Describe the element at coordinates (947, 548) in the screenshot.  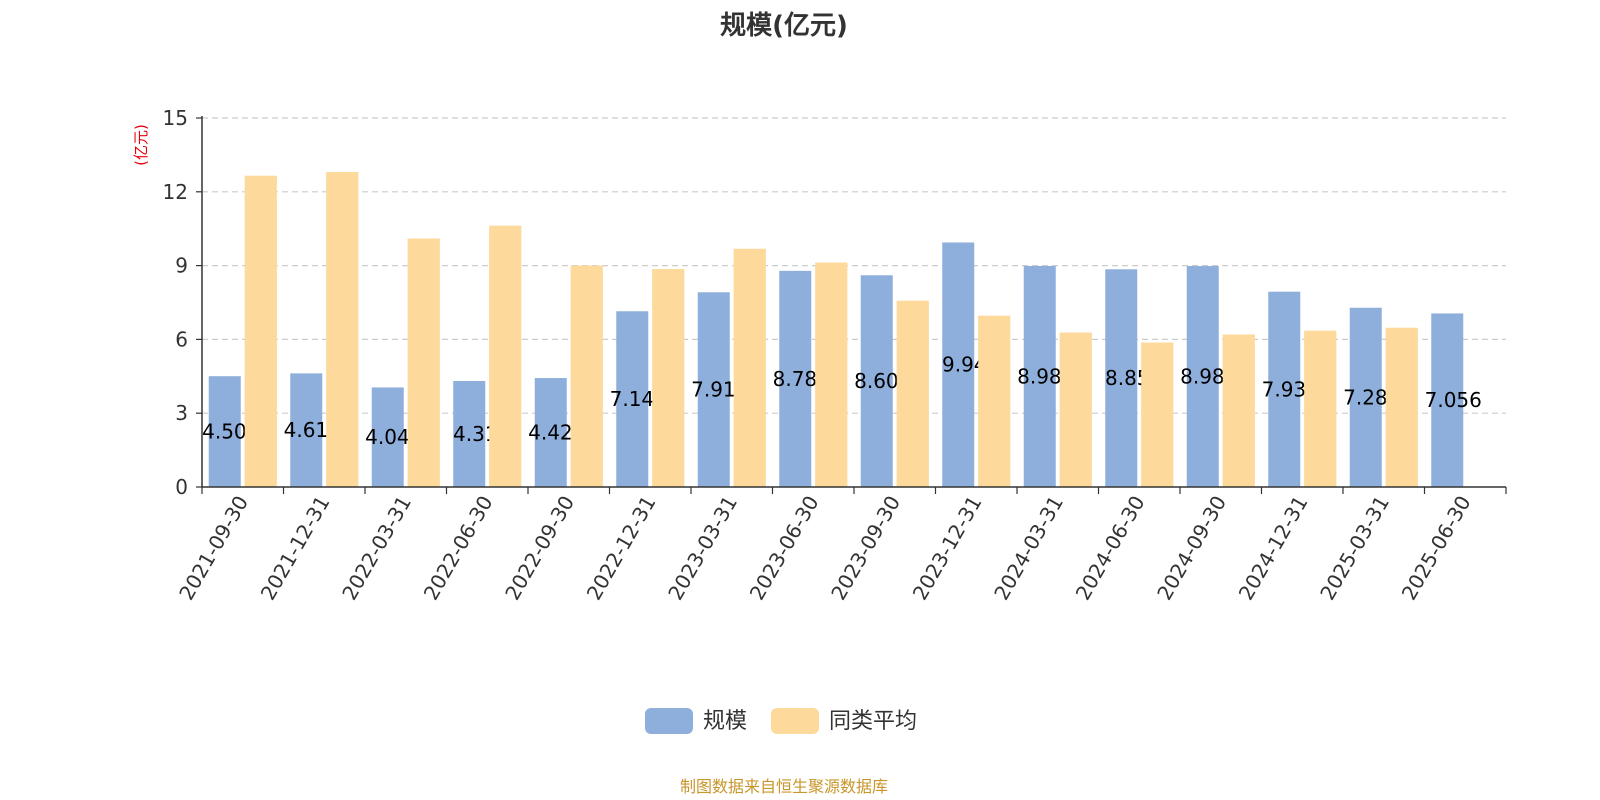
I see `x-tick-label: 2023-12-31` at that location.